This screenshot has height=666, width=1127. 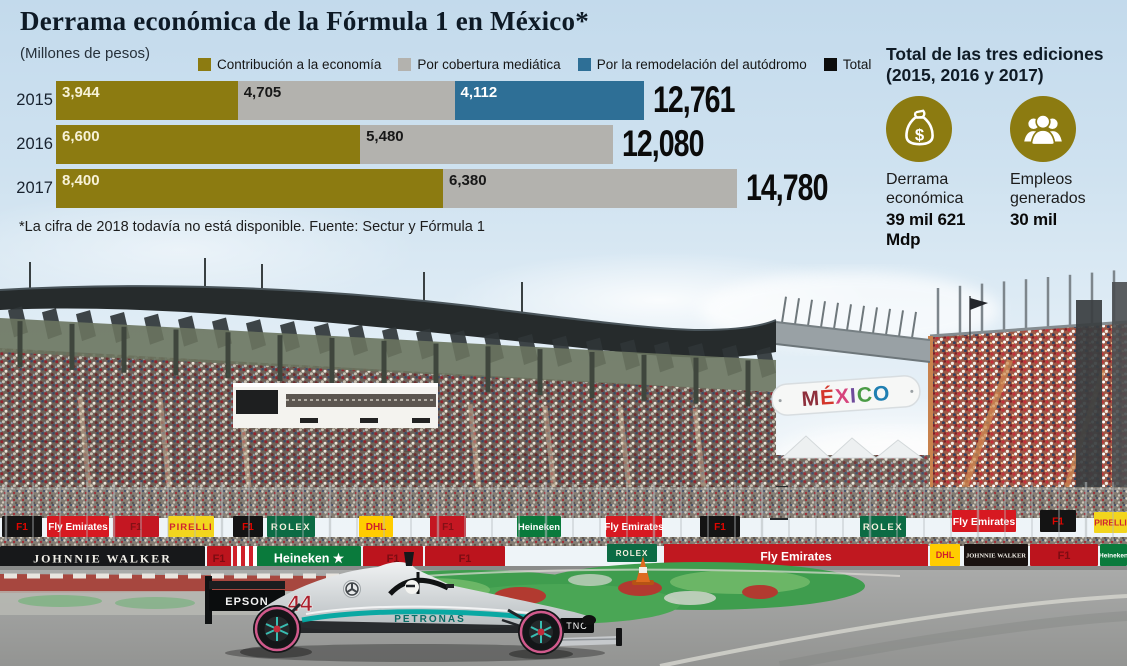 I want to click on catch-fence, so click(x=559, y=511).